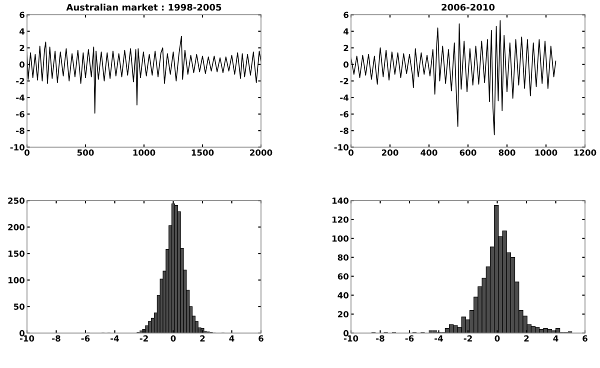 The image size is (600, 368). I want to click on x-tick-label: 400, so click(429, 152).